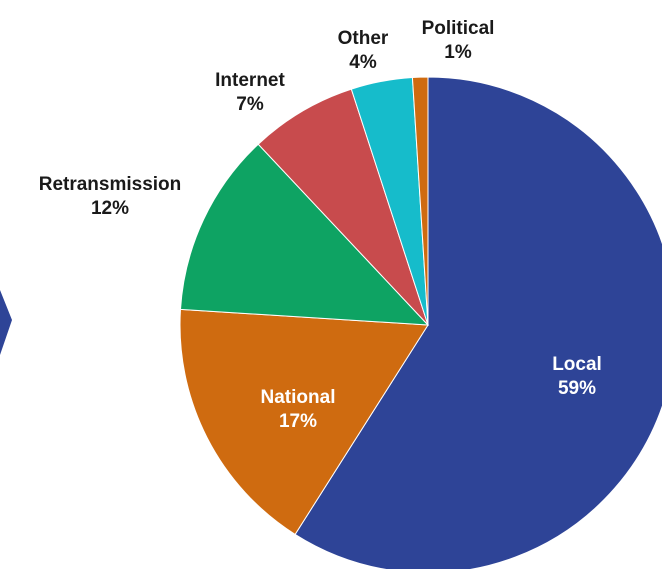 The width and height of the screenshot is (662, 569). What do you see at coordinates (298, 421) in the screenshot?
I see `slice-value-national: 17%` at bounding box center [298, 421].